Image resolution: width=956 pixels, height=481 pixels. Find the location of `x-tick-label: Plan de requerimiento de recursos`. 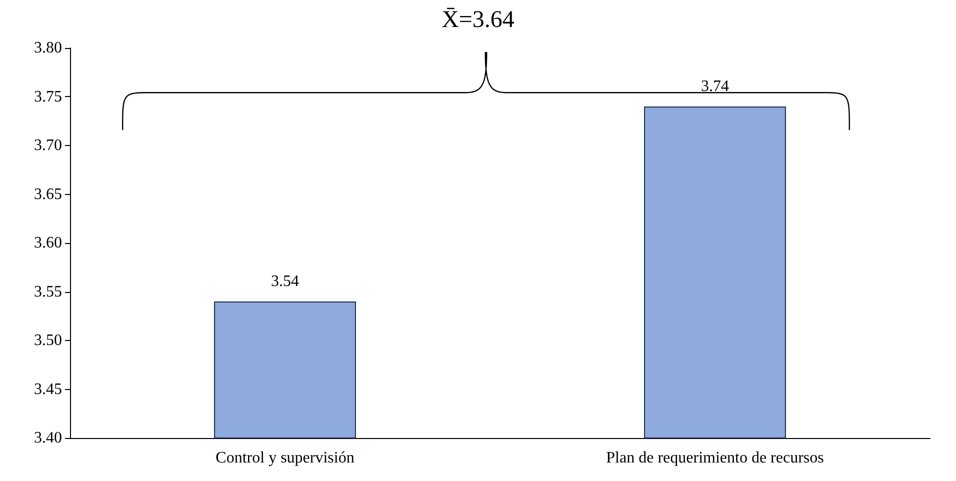

x-tick-label: Plan de requerimiento de recursos is located at coordinates (715, 458).